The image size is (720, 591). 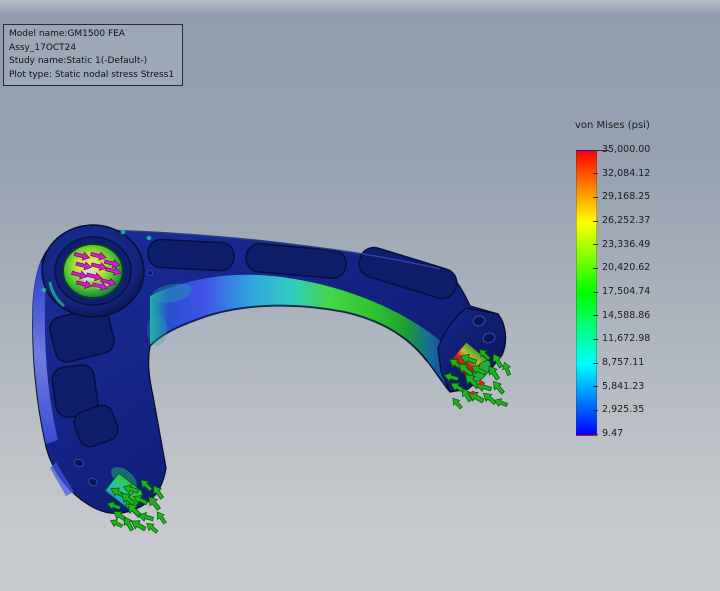 What do you see at coordinates (612, 125) in the screenshot?
I see `legend-title: von Mises (psi)` at bounding box center [612, 125].